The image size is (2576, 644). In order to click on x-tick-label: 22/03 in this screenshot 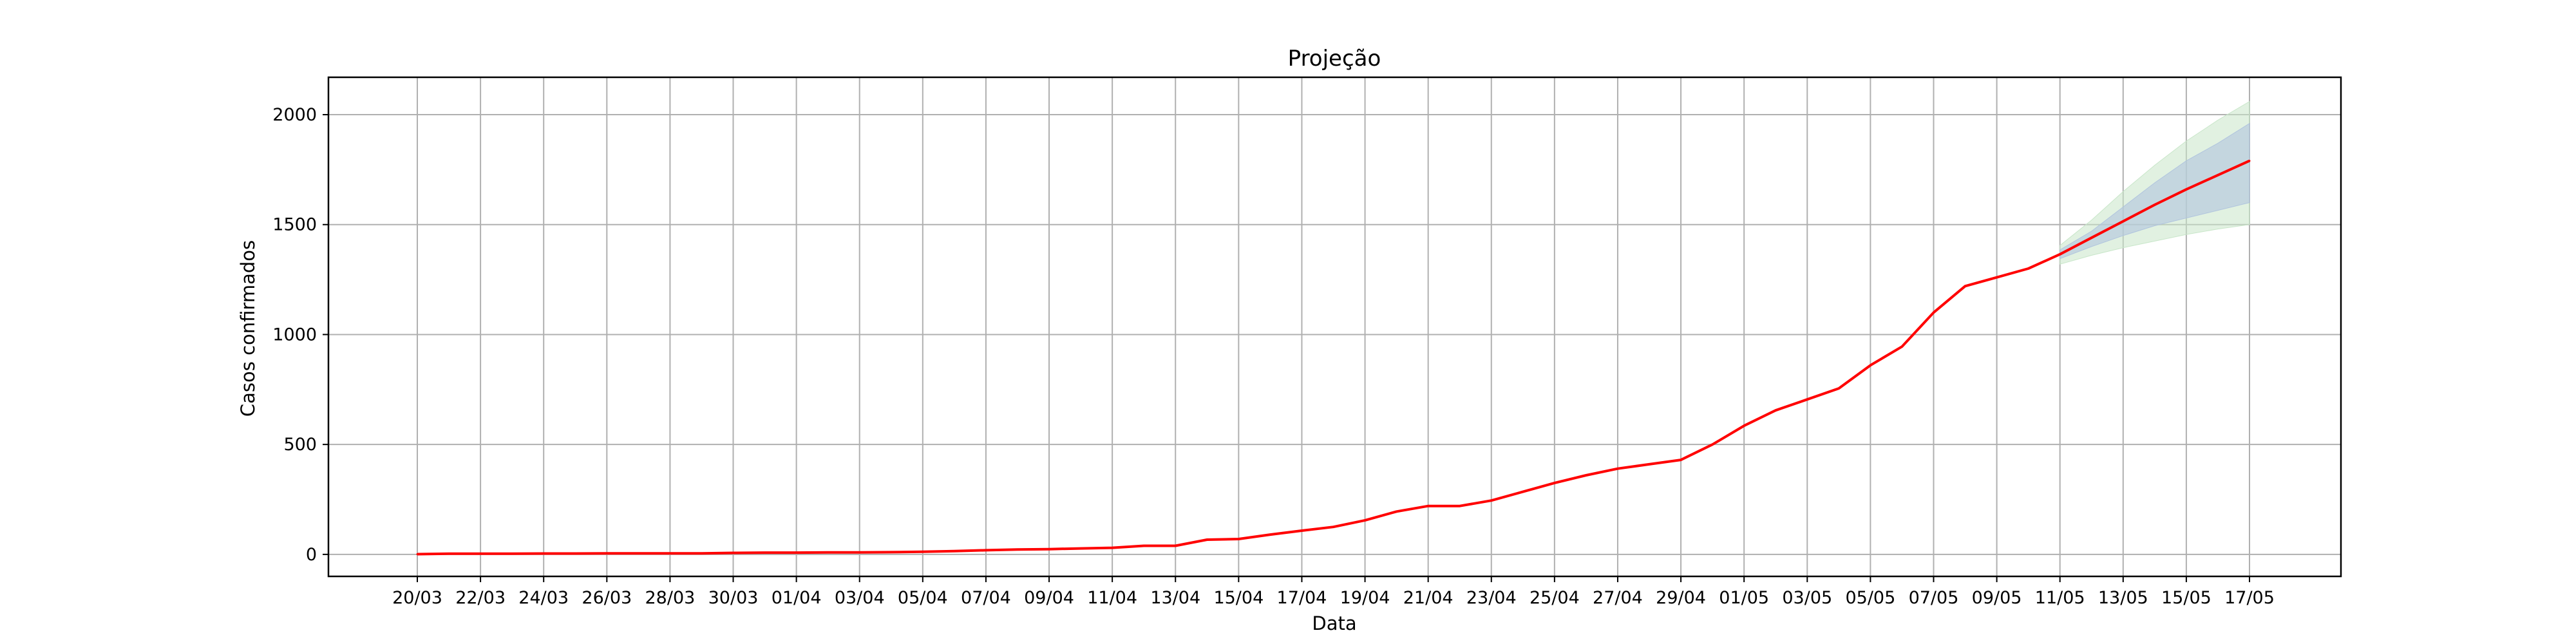, I will do `click(480, 598)`.